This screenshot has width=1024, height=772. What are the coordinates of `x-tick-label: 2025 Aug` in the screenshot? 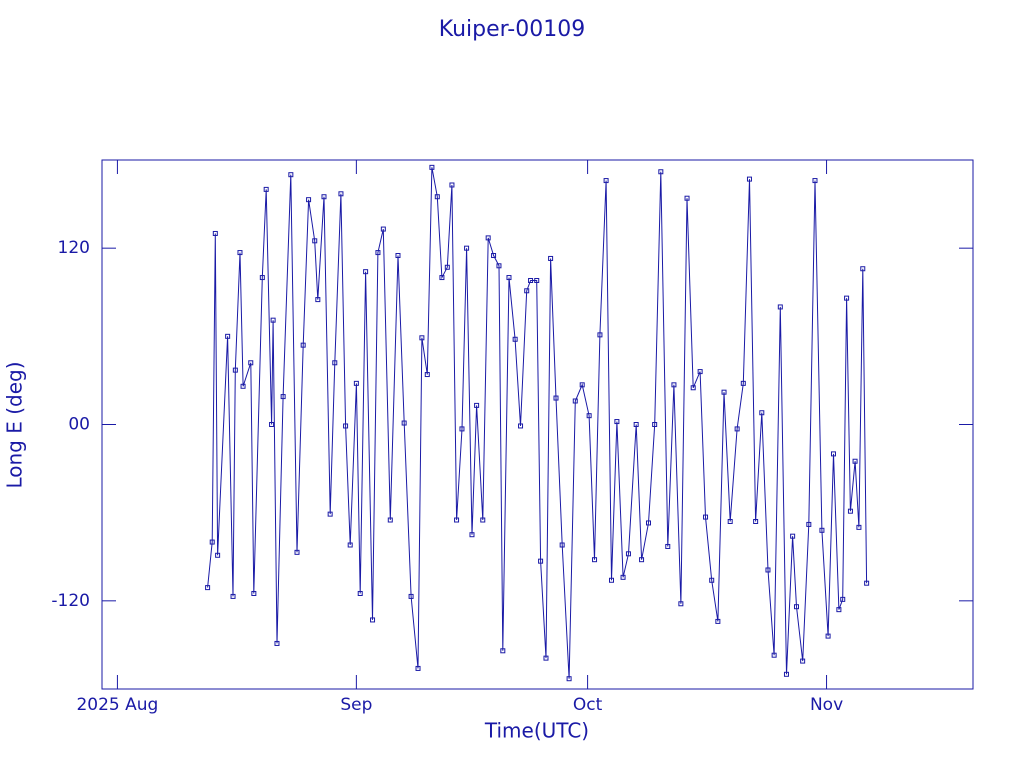 It's located at (117, 705).